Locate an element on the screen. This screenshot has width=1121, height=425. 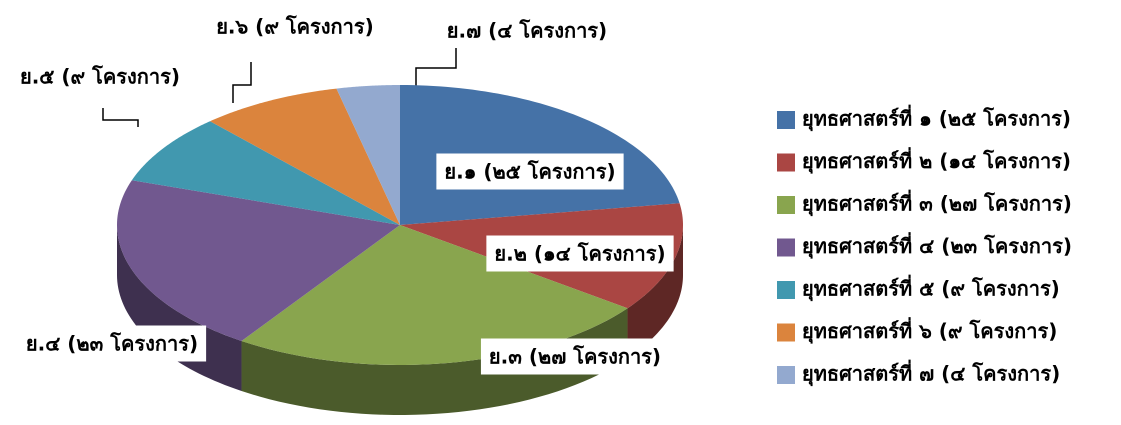
legend-label: ยุทธศาสตร์ที่ ๕ (๙ โครงการ) is located at coordinates (931, 288).